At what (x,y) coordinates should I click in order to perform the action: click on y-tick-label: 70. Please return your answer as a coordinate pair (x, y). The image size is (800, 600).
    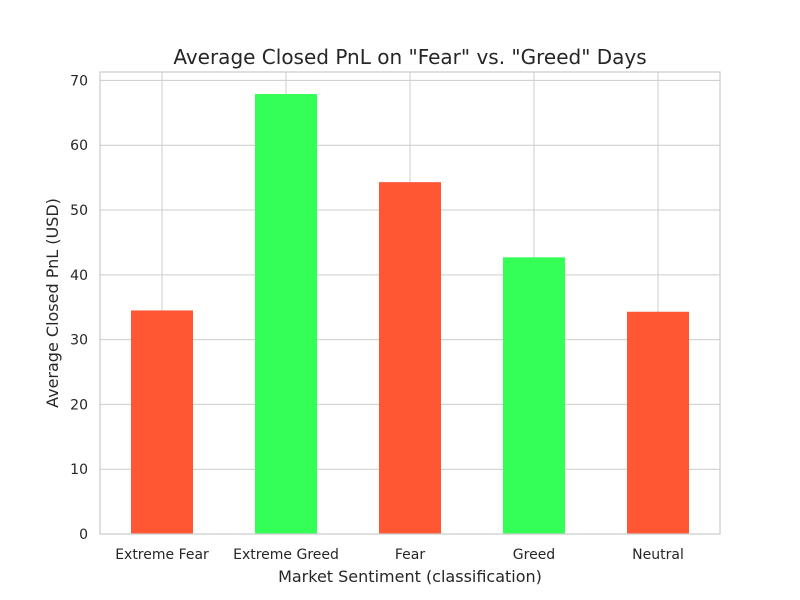
    Looking at the image, I should click on (79, 81).